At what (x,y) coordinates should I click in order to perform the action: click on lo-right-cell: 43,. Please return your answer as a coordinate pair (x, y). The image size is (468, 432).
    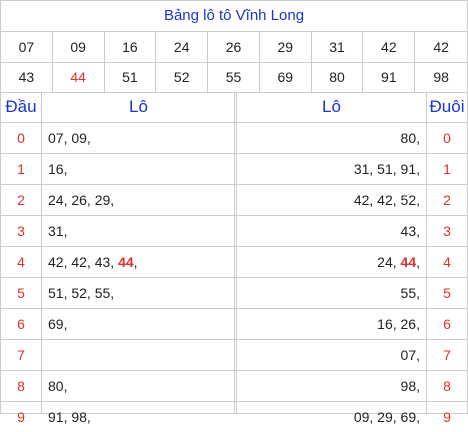
    Looking at the image, I should click on (410, 231).